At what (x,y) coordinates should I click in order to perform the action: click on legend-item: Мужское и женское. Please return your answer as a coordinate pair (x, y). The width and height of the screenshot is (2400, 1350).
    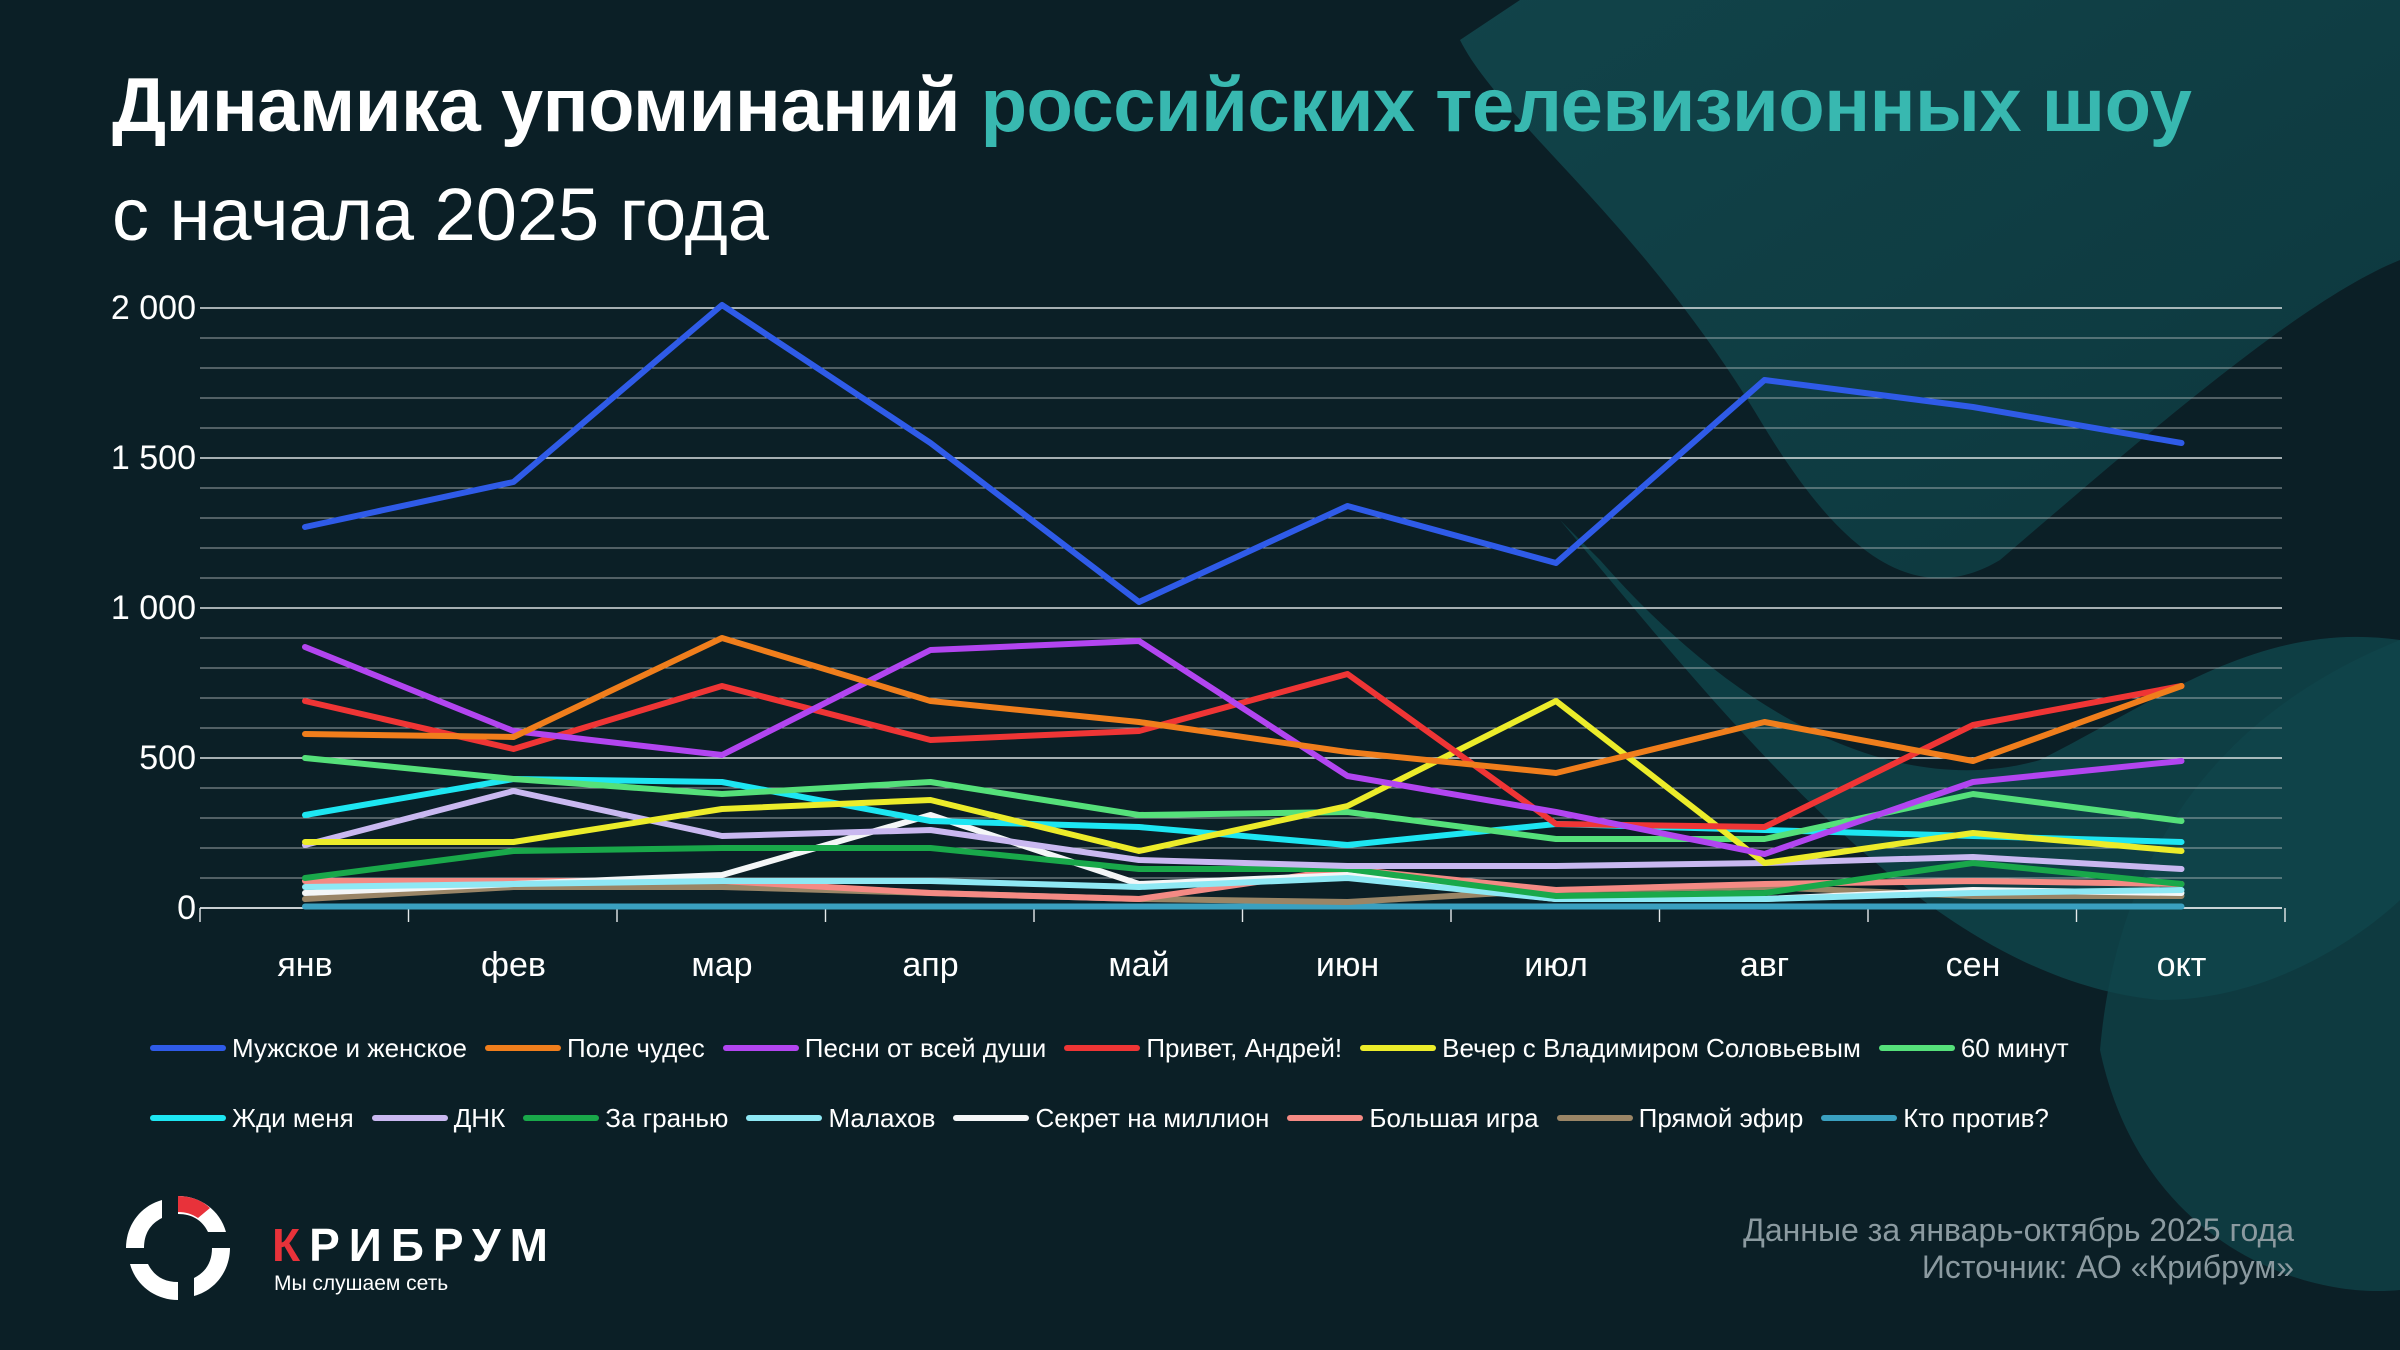
    Looking at the image, I should click on (308, 1048).